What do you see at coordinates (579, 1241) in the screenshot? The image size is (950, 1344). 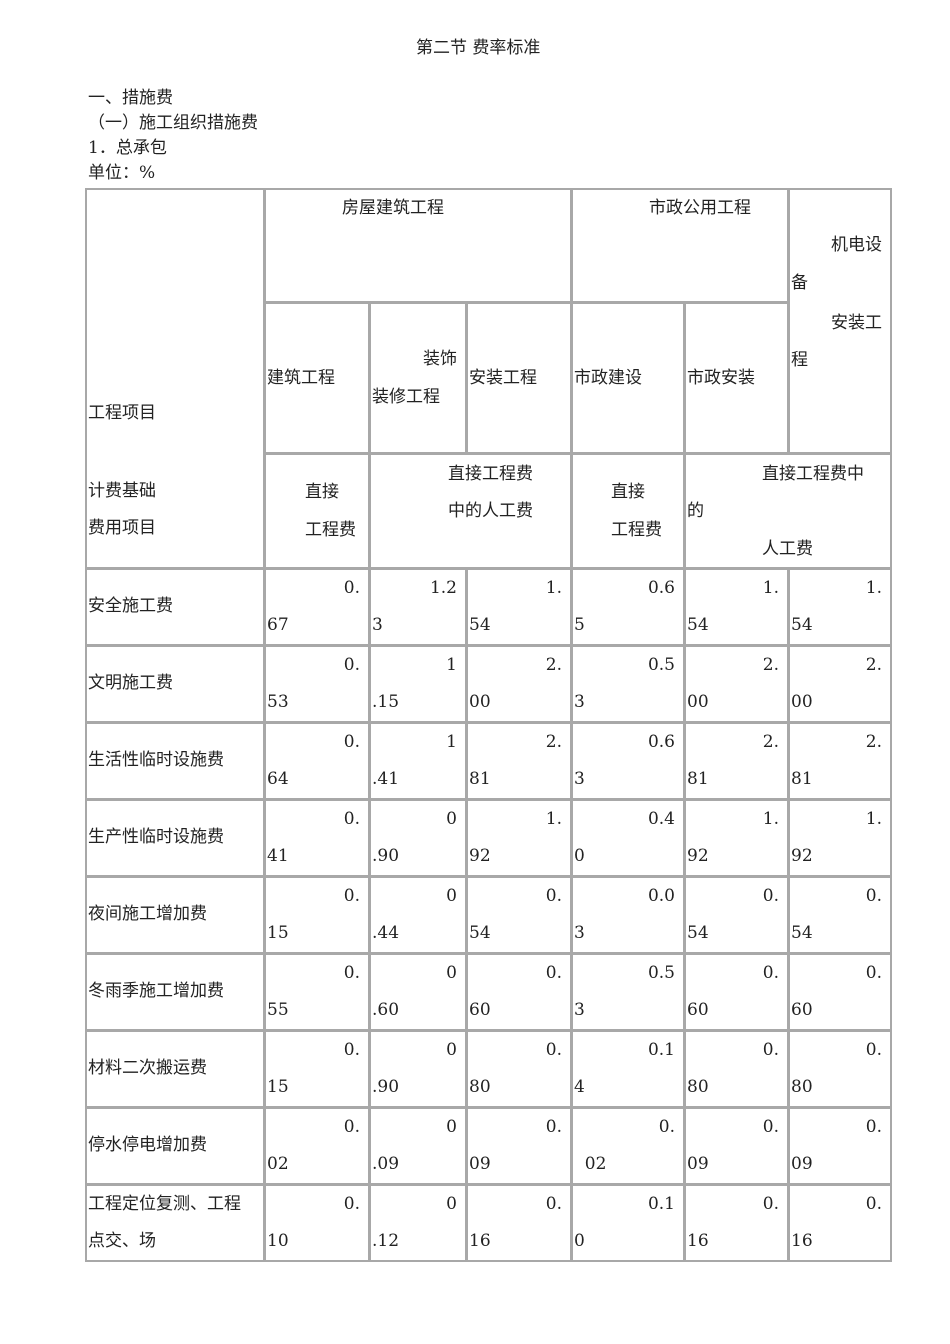 I see `rate-value-line-2: 0` at bounding box center [579, 1241].